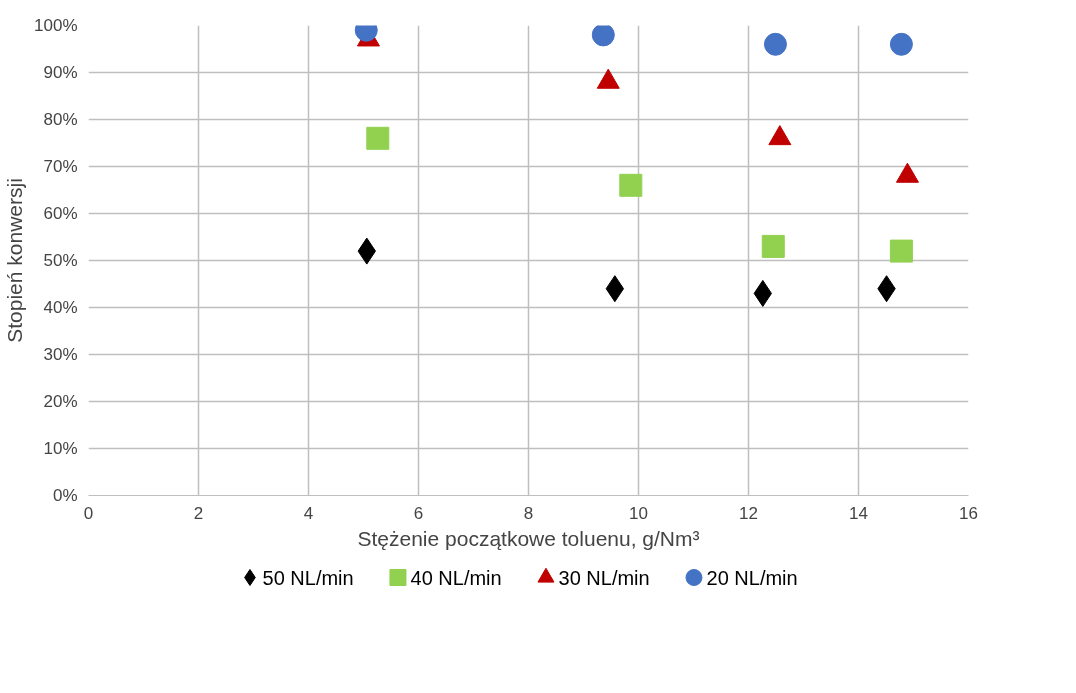 The image size is (1076, 693). Describe the element at coordinates (752, 577) in the screenshot. I see `legend-label: 20 NL/min` at that location.